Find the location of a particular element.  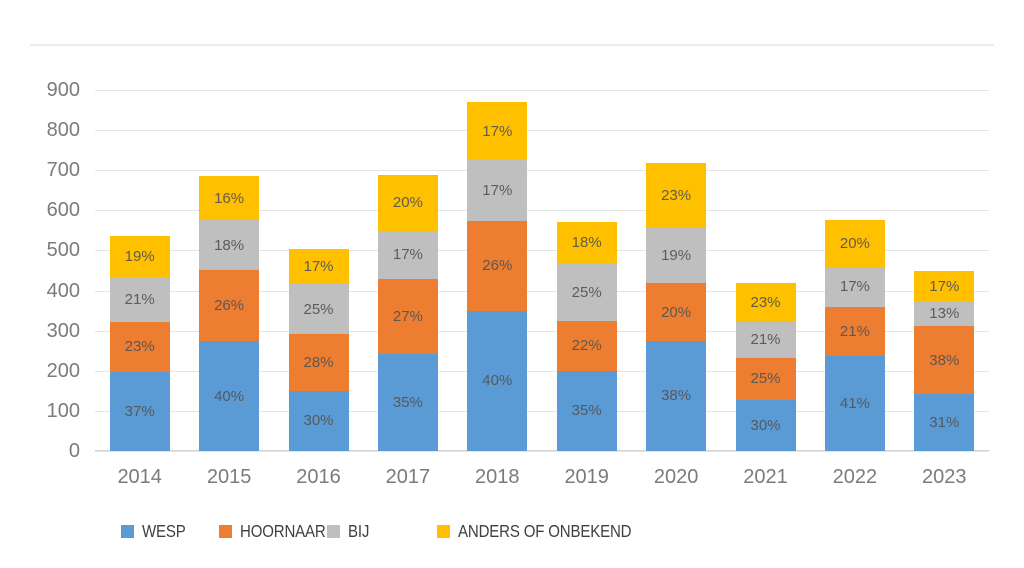

legend-item-bij: BIJ is located at coordinates (350, 531).